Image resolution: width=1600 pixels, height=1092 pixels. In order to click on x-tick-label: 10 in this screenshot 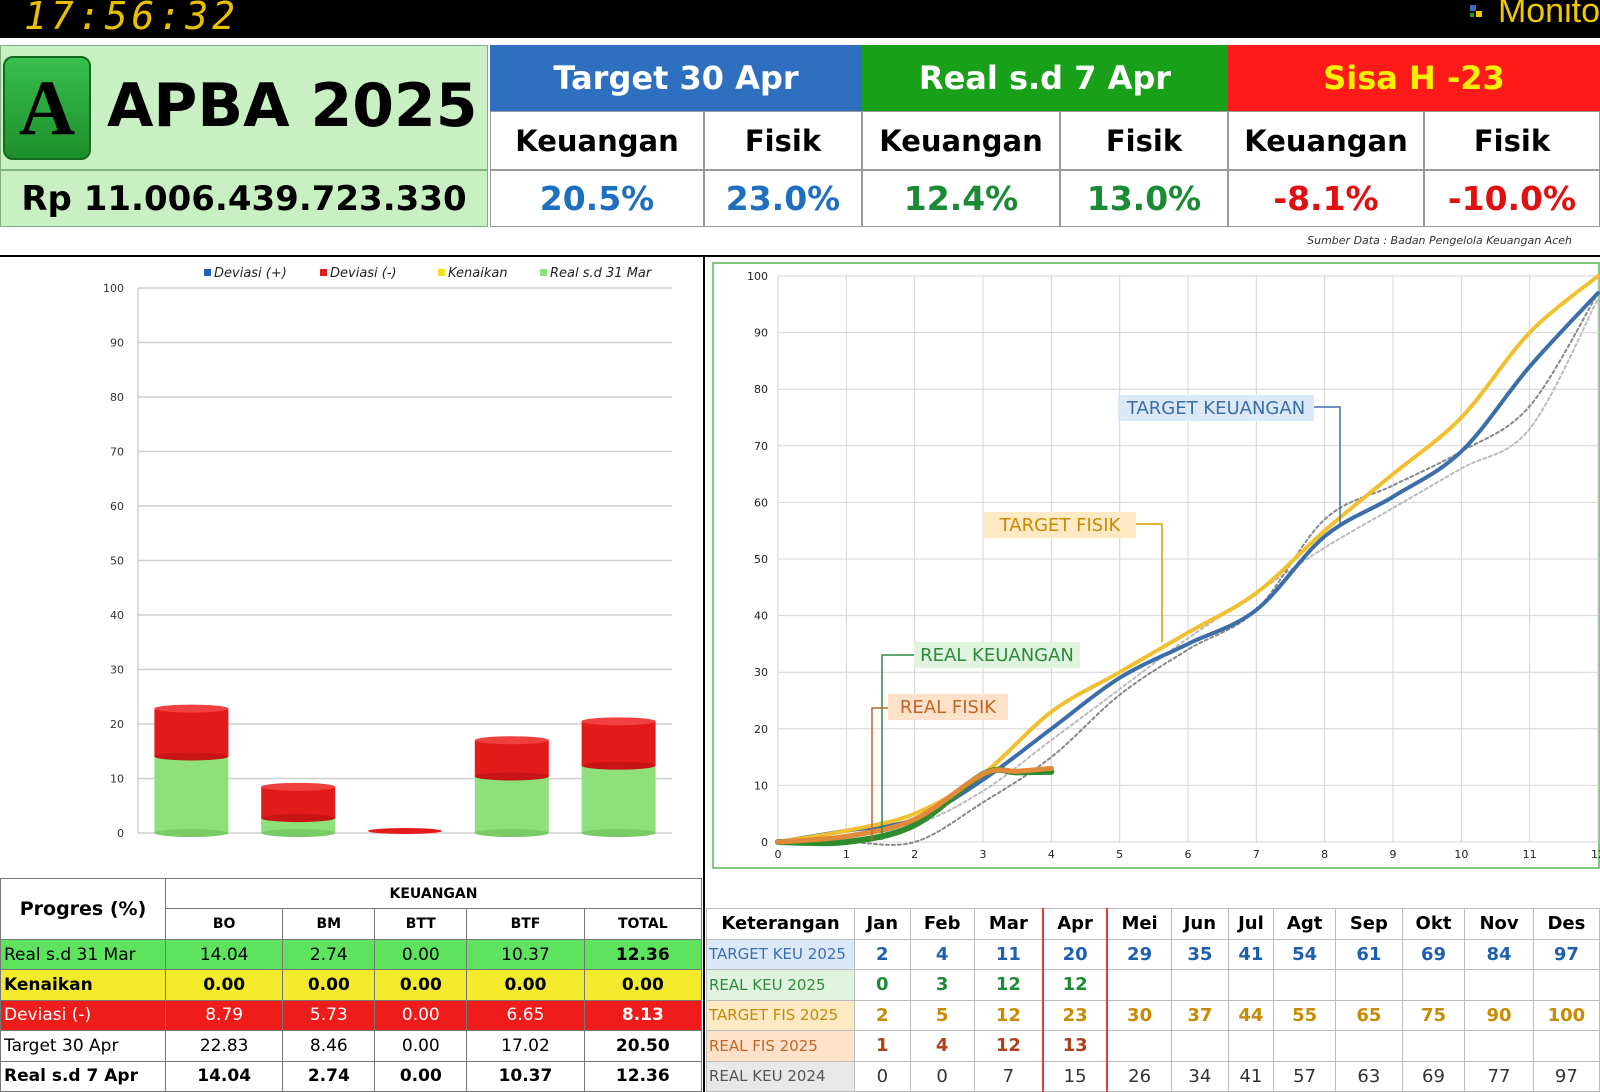, I will do `click(1461, 854)`.